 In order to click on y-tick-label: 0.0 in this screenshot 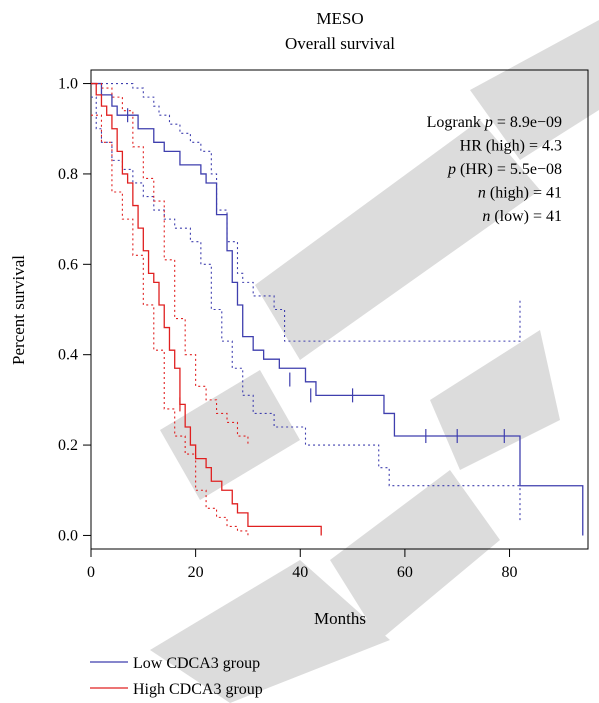, I will do `click(68, 535)`.